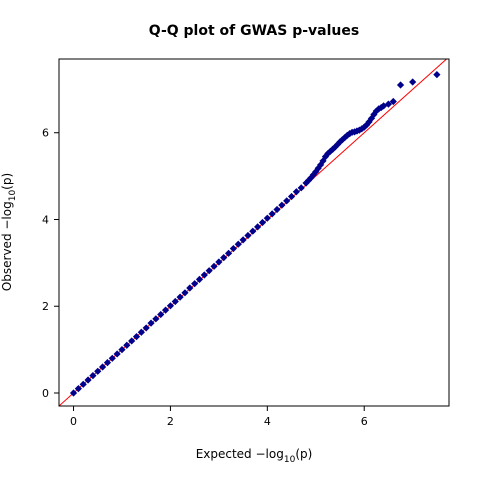 The image size is (480, 480). I want to click on y-axis-label-arg: (p), so click(7, 181).